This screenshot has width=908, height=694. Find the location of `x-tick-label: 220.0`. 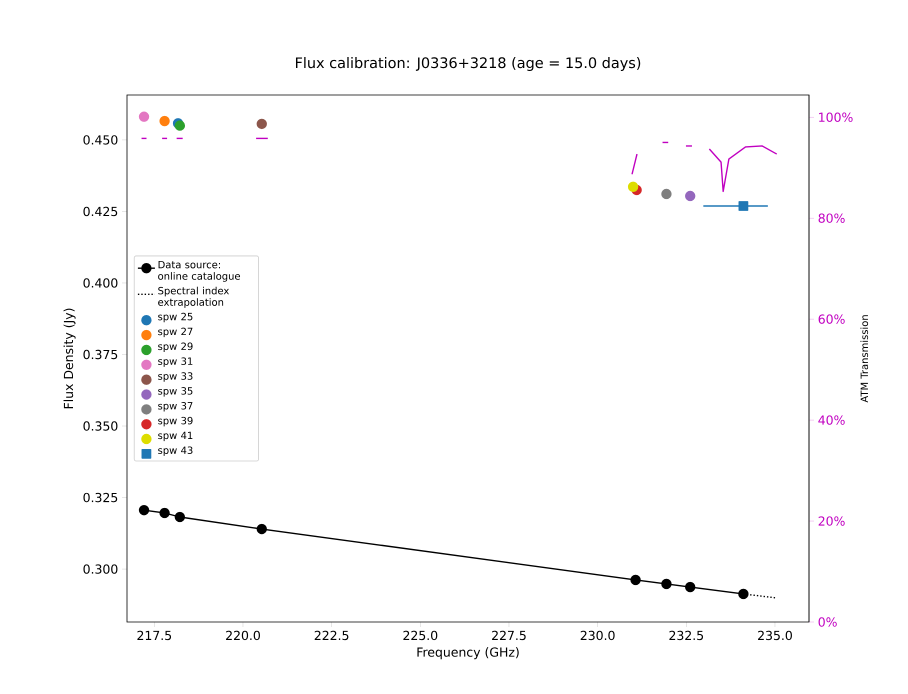

x-tick-label: 220.0 is located at coordinates (243, 635).